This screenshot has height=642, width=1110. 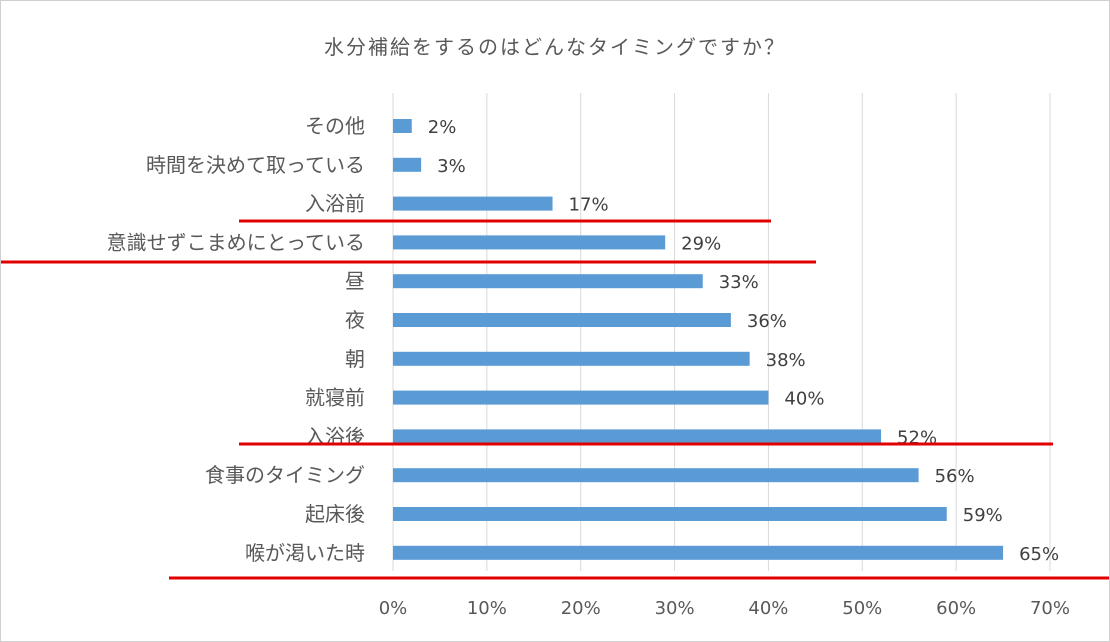 What do you see at coordinates (236, 242) in the screenshot?
I see `category-label-3: 意識せずこまめにとっている` at bounding box center [236, 242].